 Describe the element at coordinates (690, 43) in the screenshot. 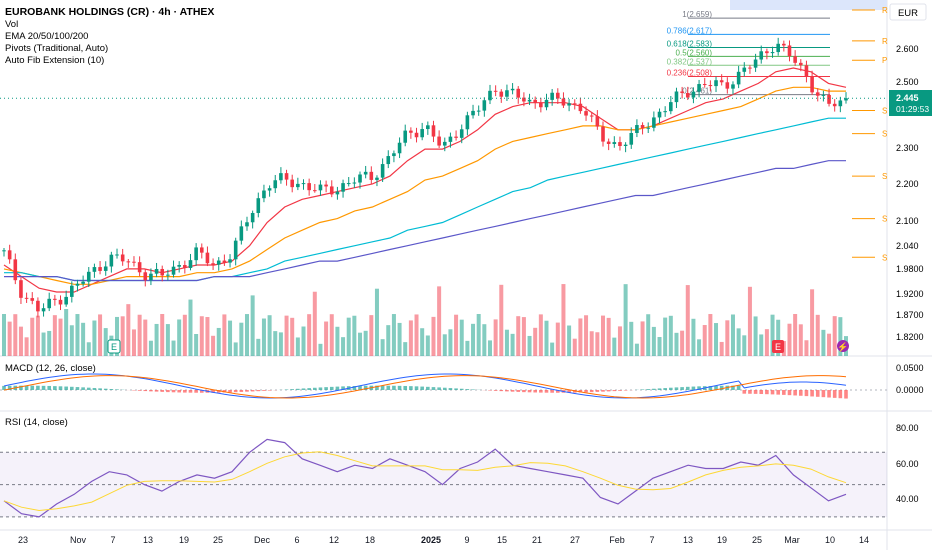

I see `fib-label: 0.618(2.583)` at that location.